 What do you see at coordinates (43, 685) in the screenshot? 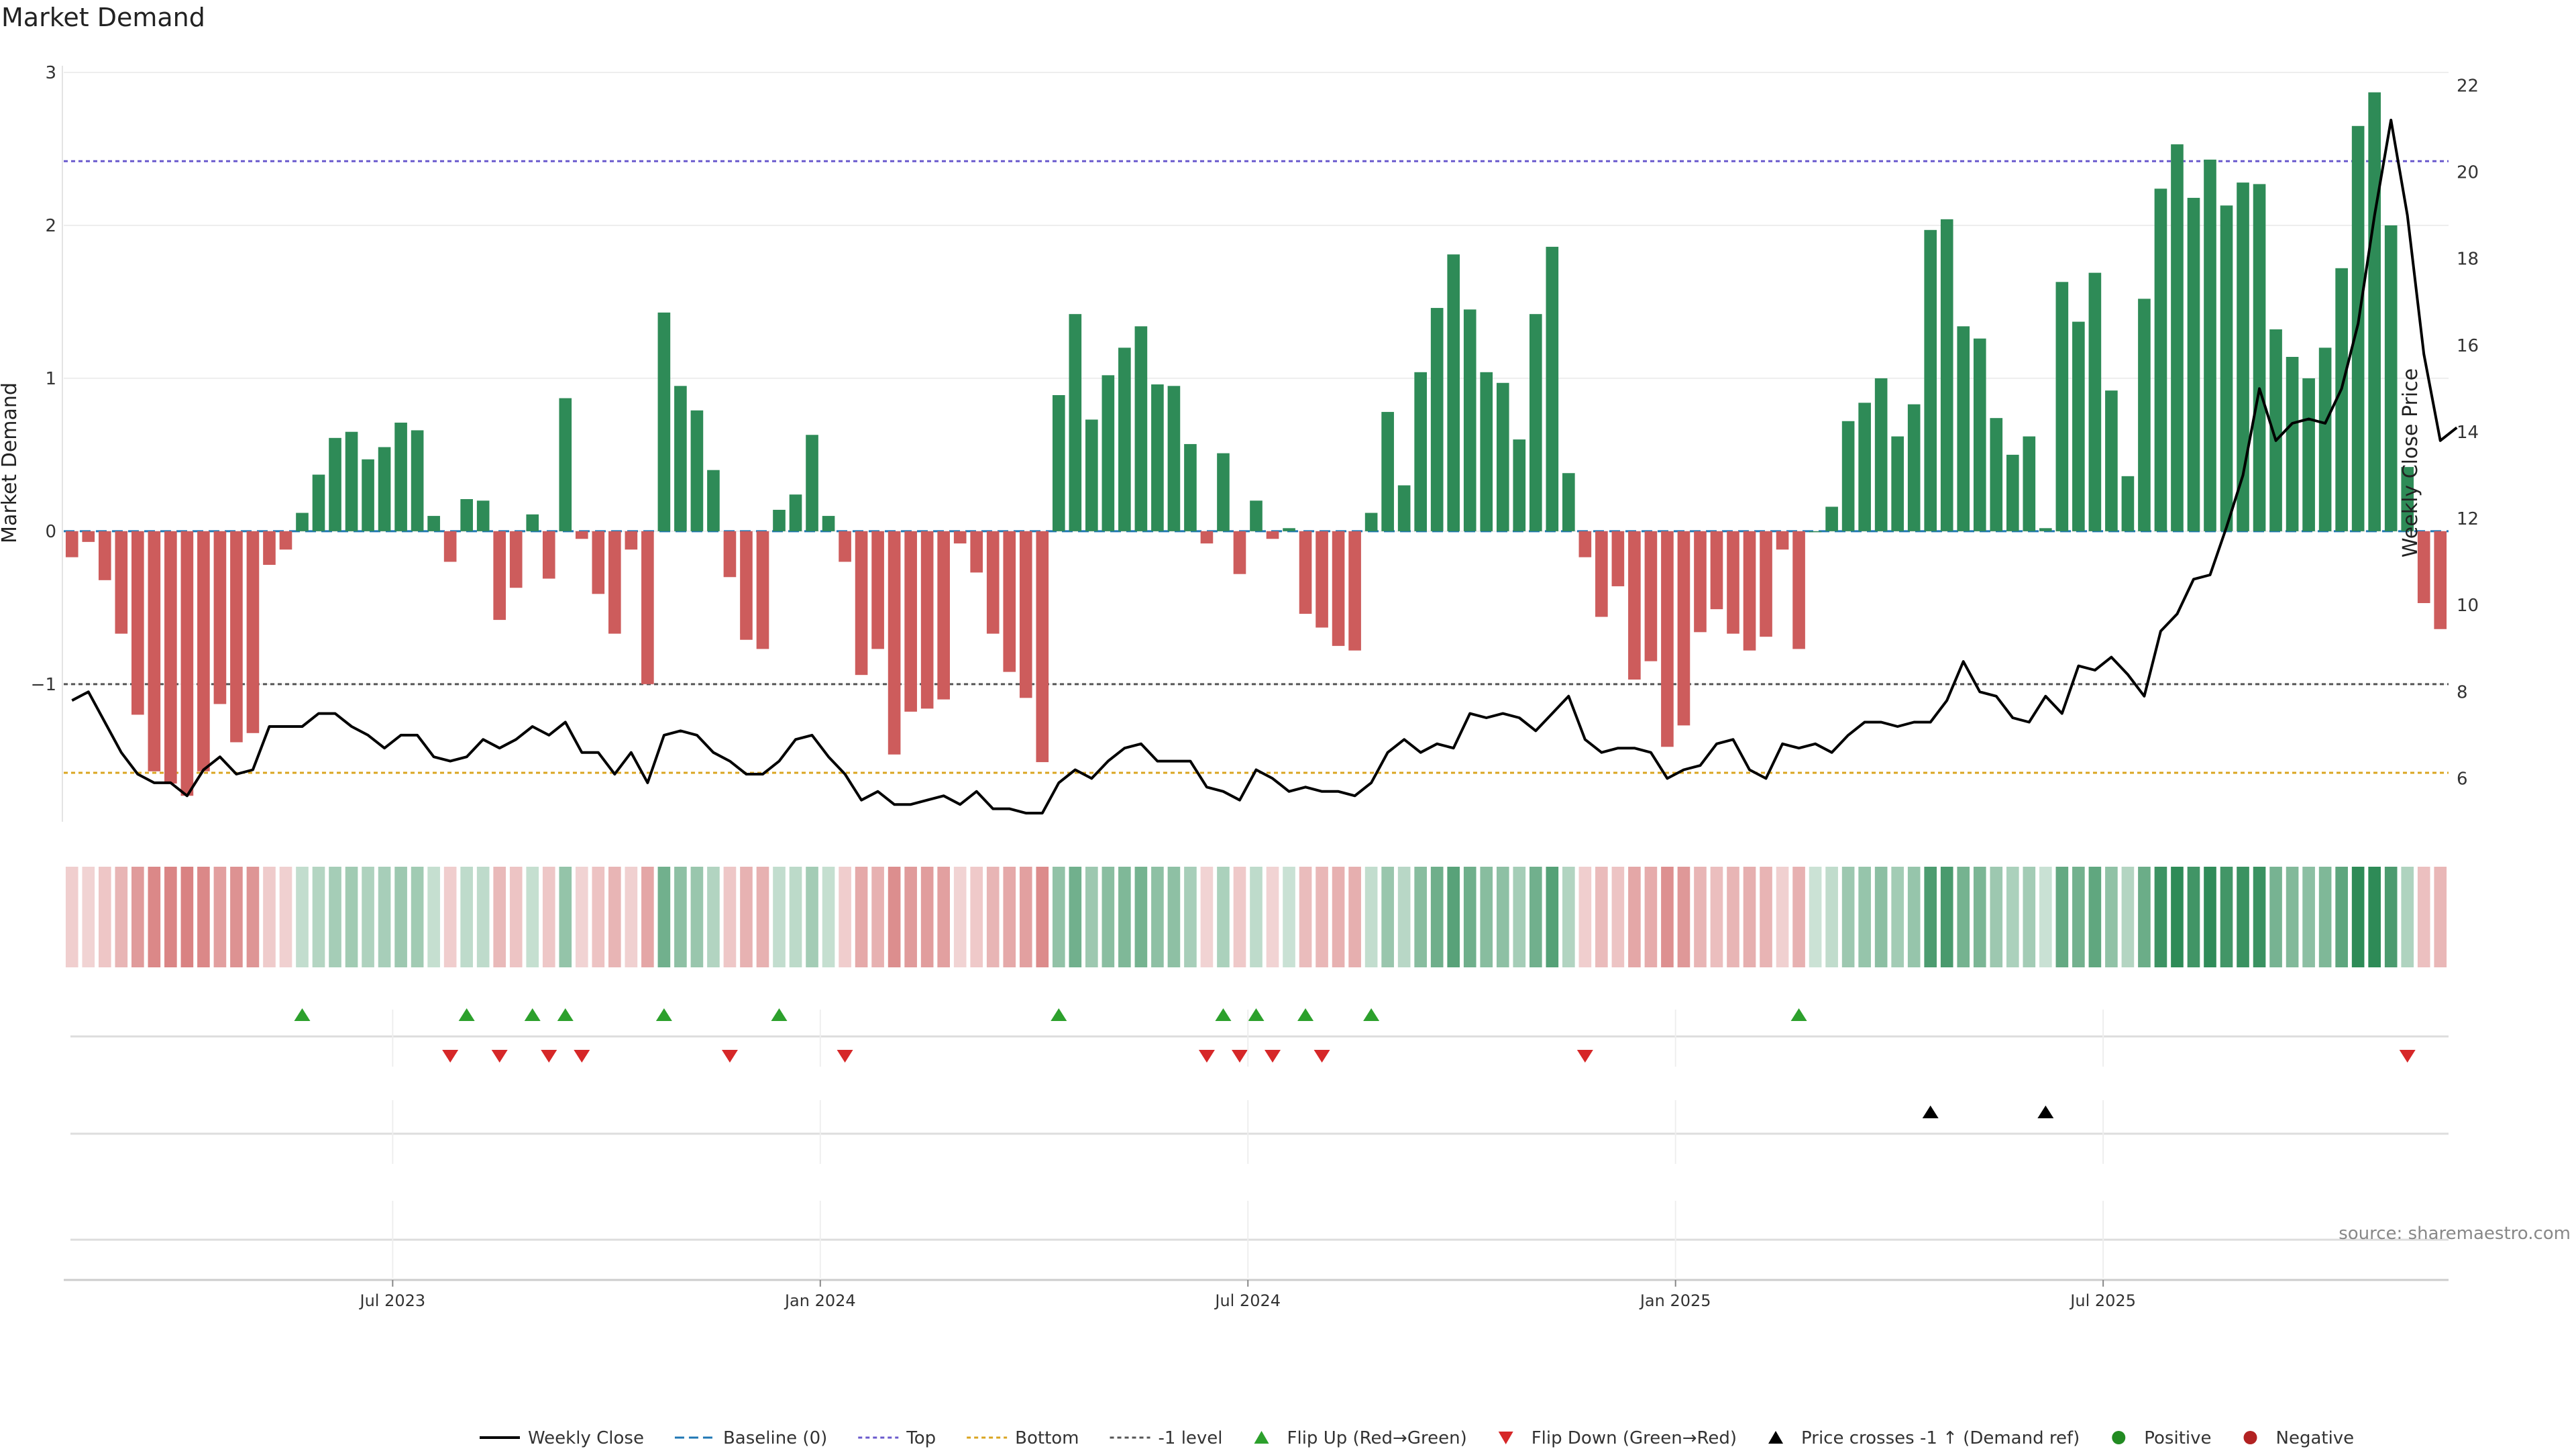
I see `left-tick-label: −1` at bounding box center [43, 685].